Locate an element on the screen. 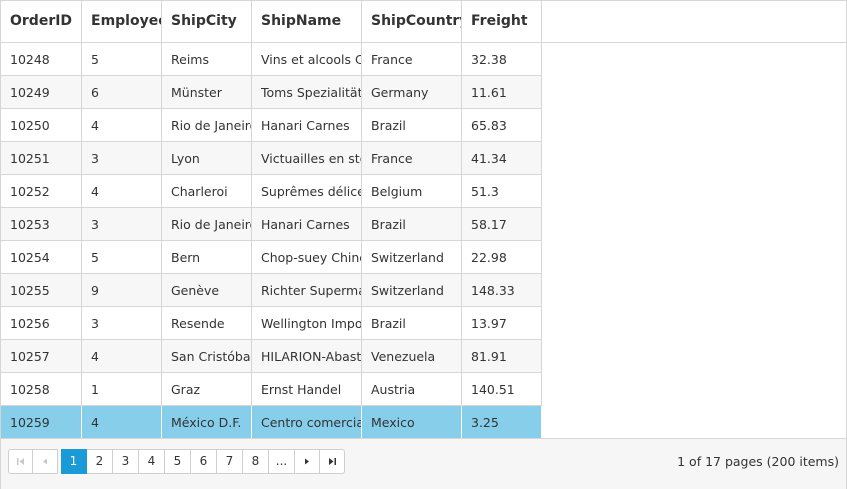 The image size is (847, 489). header-col-employee-id: EmployeeID is located at coordinates (122, 21).